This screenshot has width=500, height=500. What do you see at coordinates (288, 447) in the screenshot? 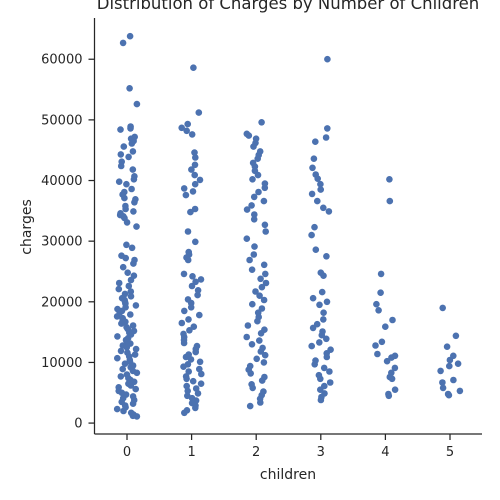
I see `x-axis: 0 1 2 3 4 5` at bounding box center [288, 447].